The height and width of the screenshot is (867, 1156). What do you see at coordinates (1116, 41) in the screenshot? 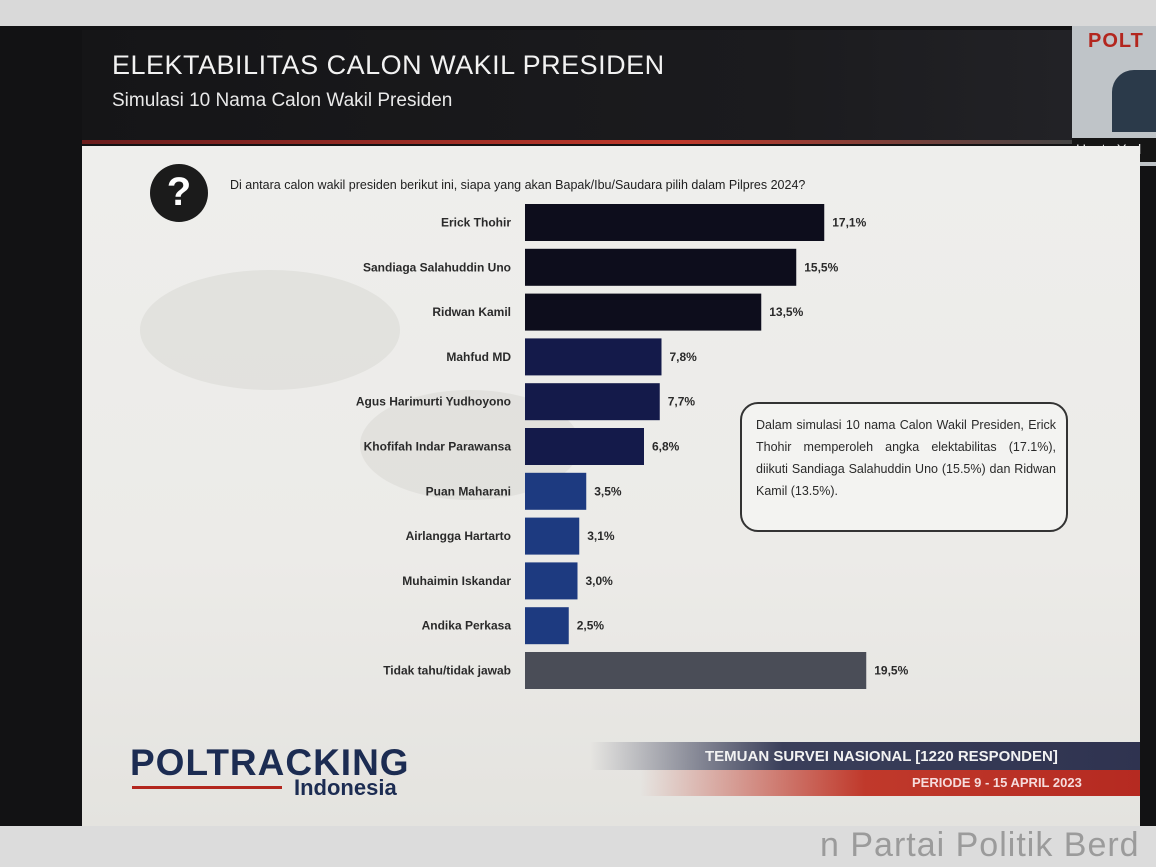
I see `video-logo-text: POLT` at bounding box center [1116, 41].